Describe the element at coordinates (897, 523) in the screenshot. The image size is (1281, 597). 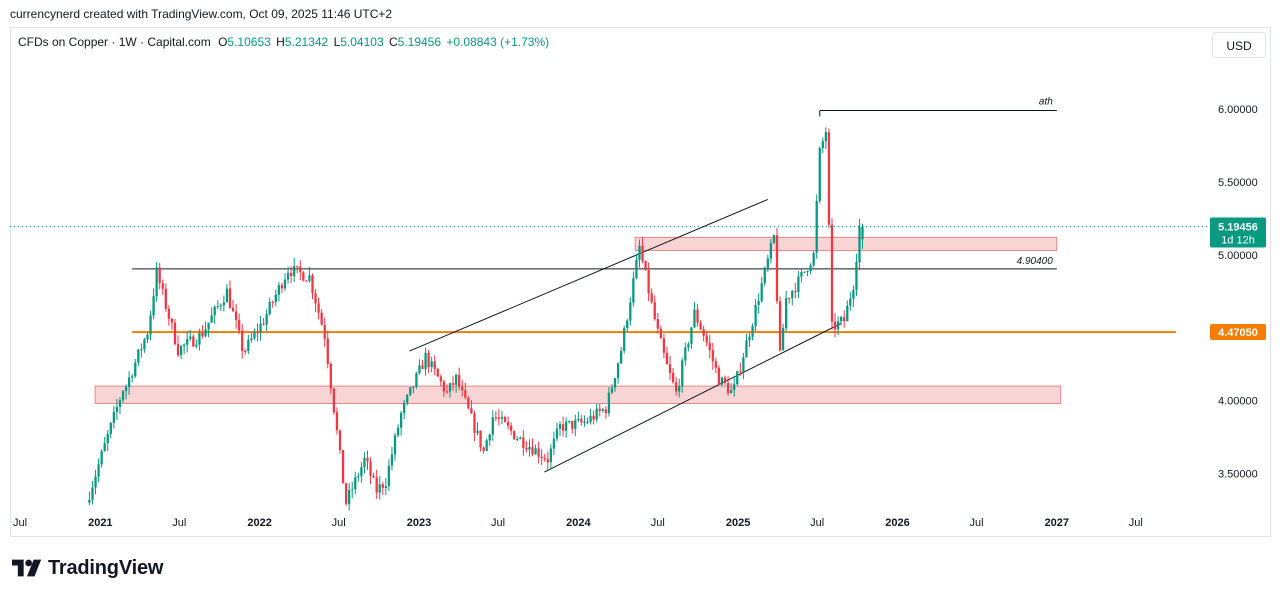
I see `x-tick-label: 2026` at that location.